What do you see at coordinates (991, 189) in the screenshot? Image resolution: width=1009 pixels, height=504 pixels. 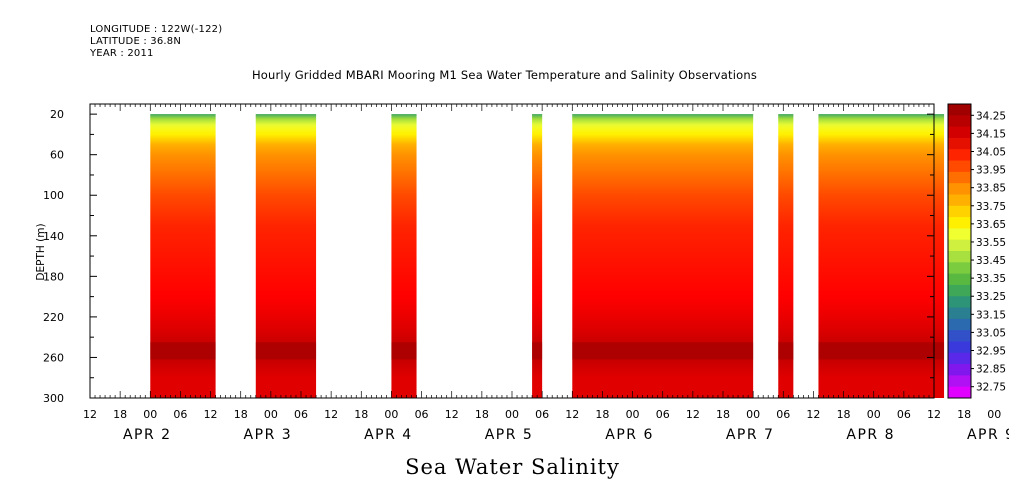 I see `colorbar-label: 33.85` at bounding box center [991, 189].